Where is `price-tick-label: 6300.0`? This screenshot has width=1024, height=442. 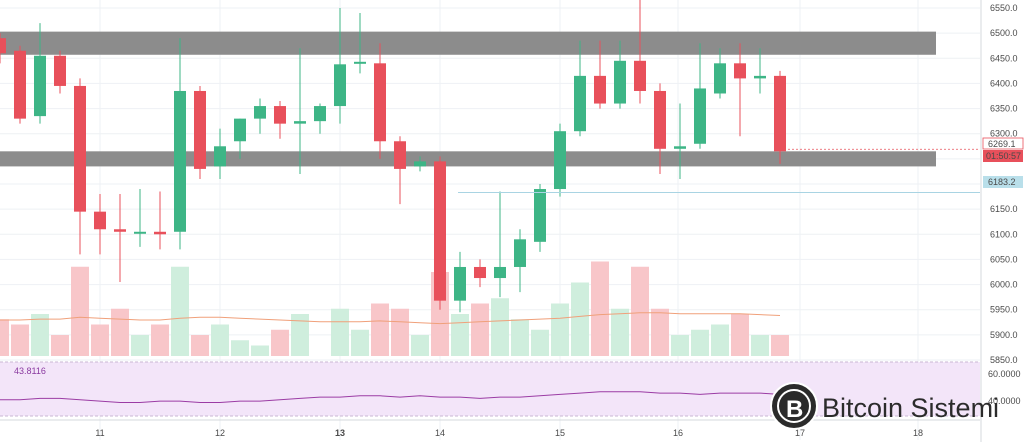 price-tick-label: 6300.0 is located at coordinates (1004, 134).